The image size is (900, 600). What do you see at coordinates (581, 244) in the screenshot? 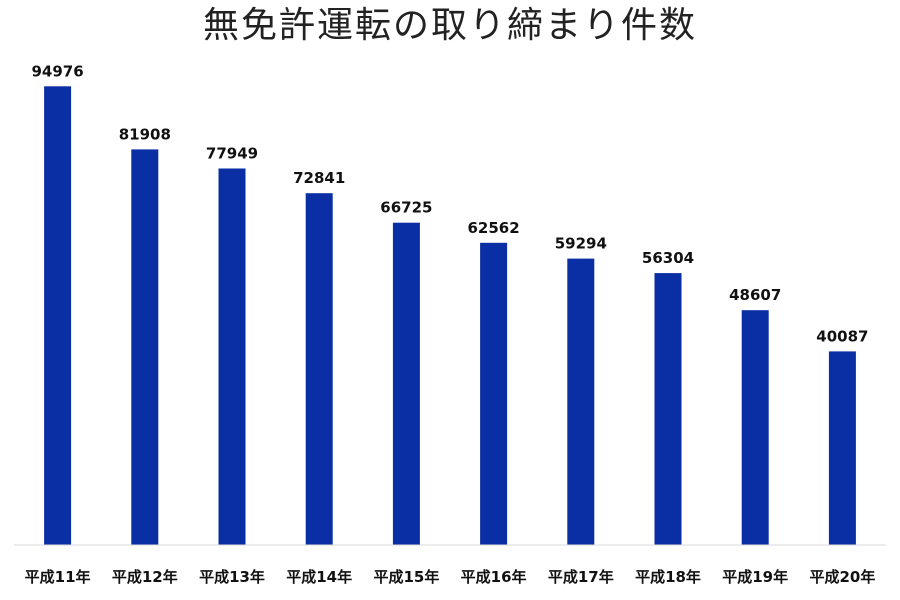
I see `data-label-7: 59294` at bounding box center [581, 244].